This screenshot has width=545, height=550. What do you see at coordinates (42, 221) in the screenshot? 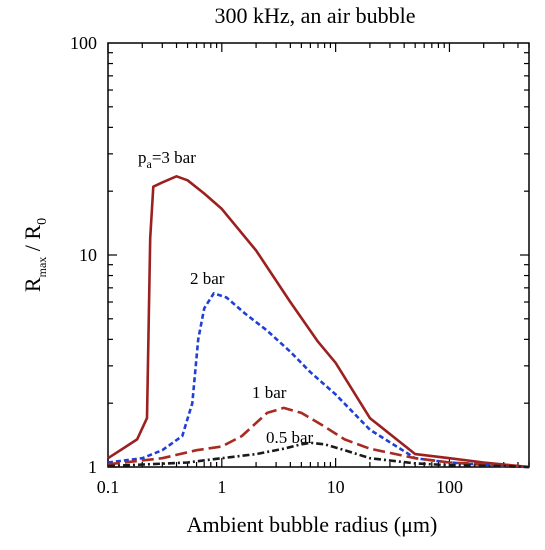
I see `y-axis-title-sub-0: 0` at bounding box center [42, 221].